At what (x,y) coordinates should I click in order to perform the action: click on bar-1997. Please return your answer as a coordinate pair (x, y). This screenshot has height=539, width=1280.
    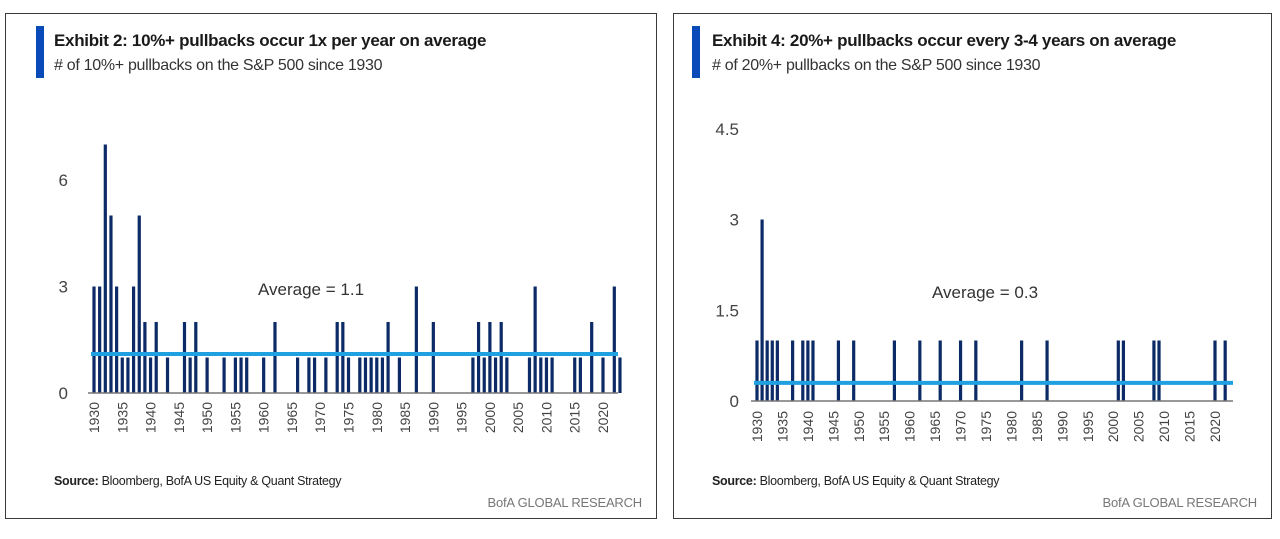
    Looking at the image, I should click on (473, 375).